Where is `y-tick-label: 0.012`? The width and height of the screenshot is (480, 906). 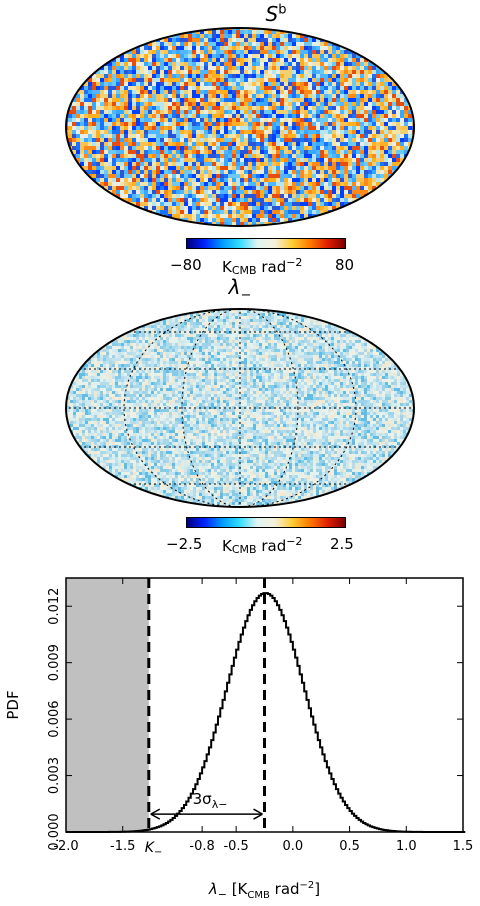 y-tick-label: 0.012 is located at coordinates (54, 606).